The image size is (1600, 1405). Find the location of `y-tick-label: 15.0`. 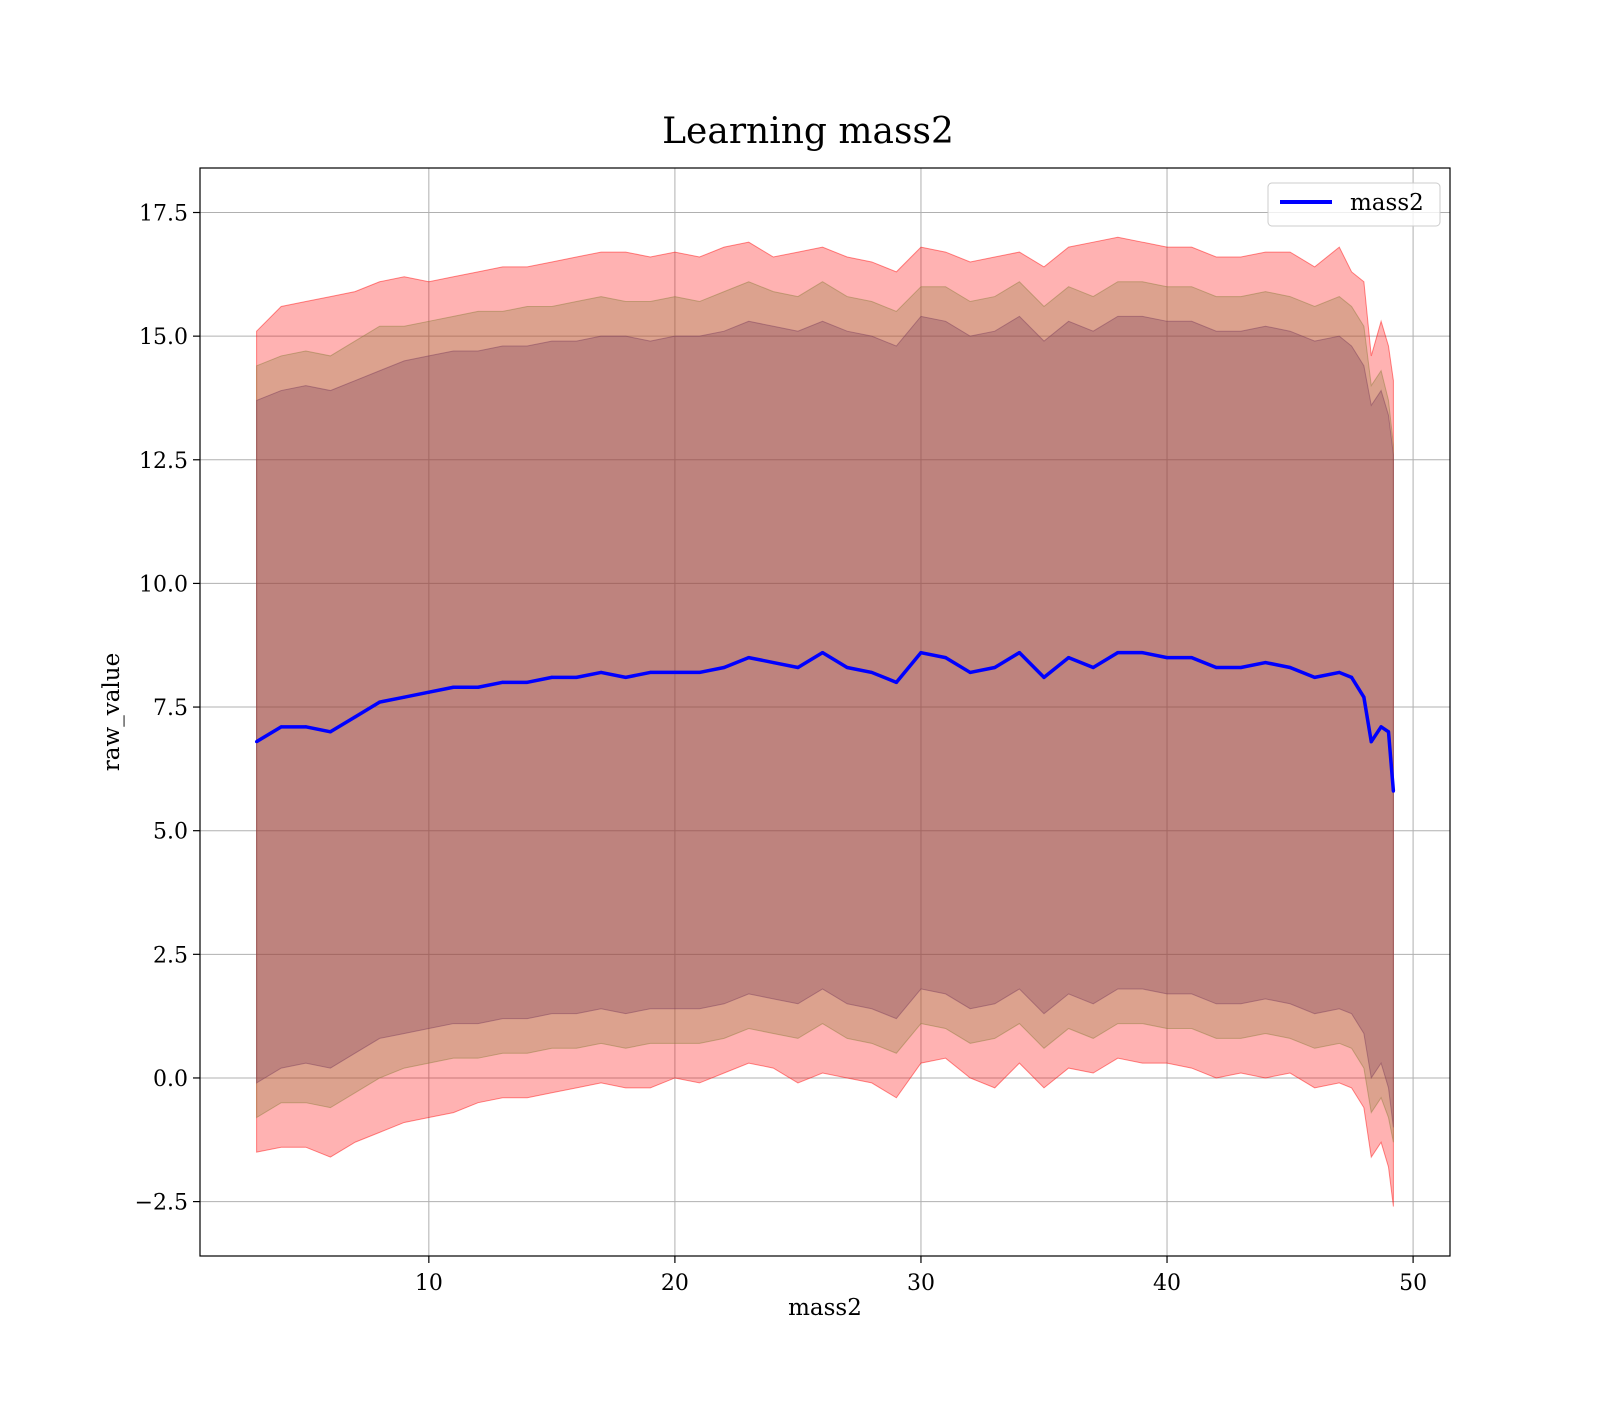

y-tick-label: 15.0 is located at coordinates (163, 337).